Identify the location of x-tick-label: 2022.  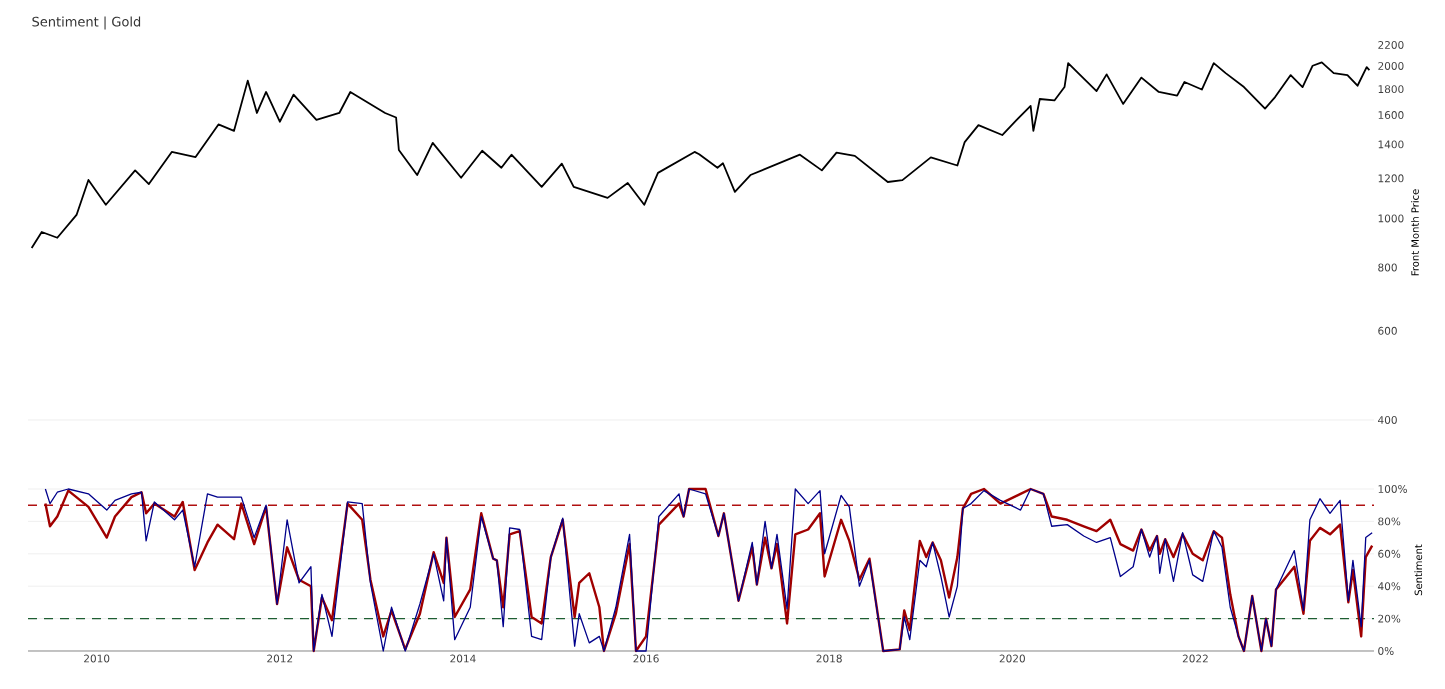
(1195, 658).